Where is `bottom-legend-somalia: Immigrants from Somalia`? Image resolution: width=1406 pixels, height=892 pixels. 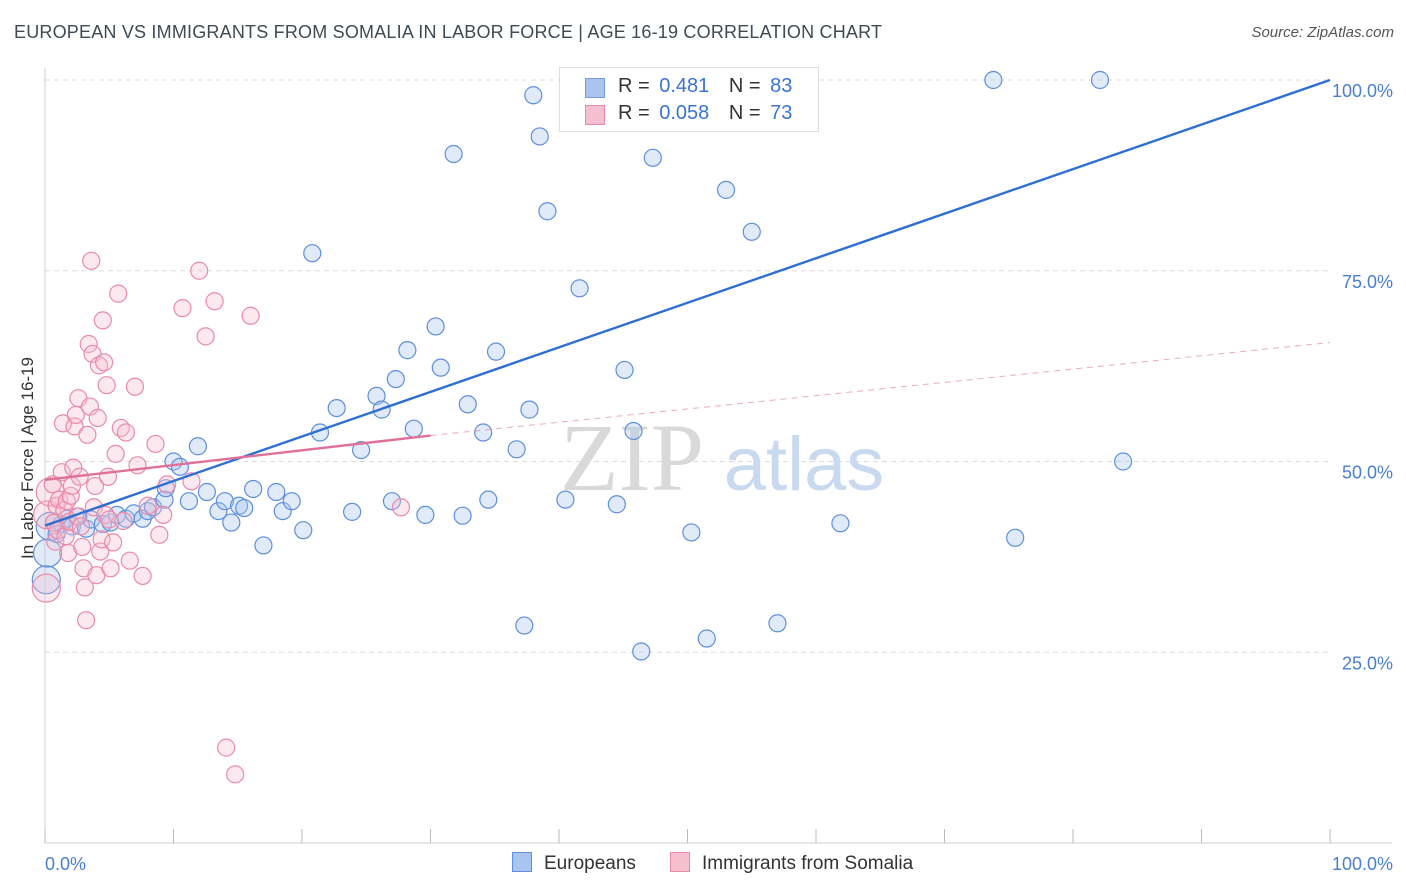
bottom-legend-somalia: Immigrants from Somalia is located at coordinates (791, 863).